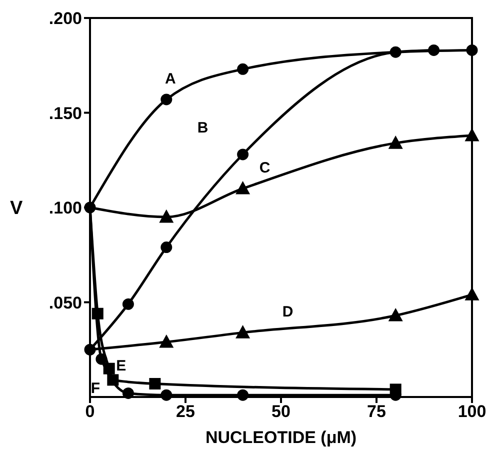 The height and width of the screenshot is (453, 492). I want to click on x-tick-label: 0, so click(90, 412).